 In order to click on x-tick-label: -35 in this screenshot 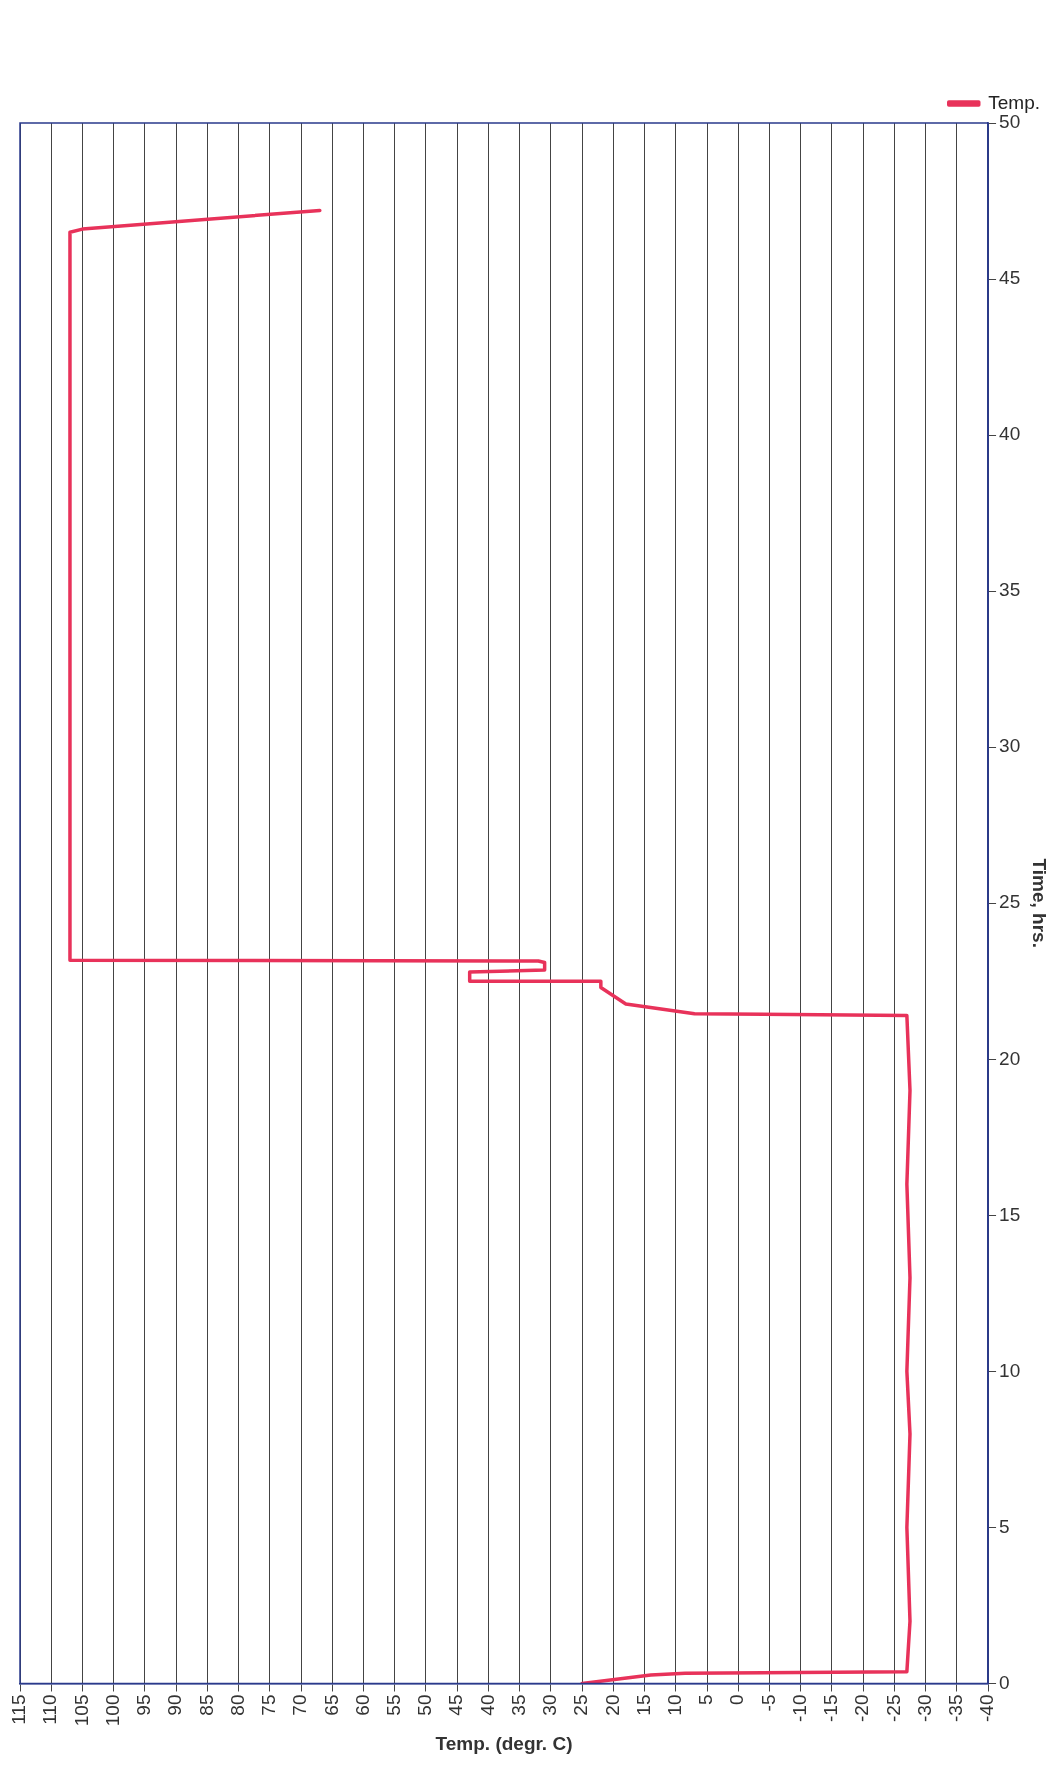, I will do `click(956, 1708)`.